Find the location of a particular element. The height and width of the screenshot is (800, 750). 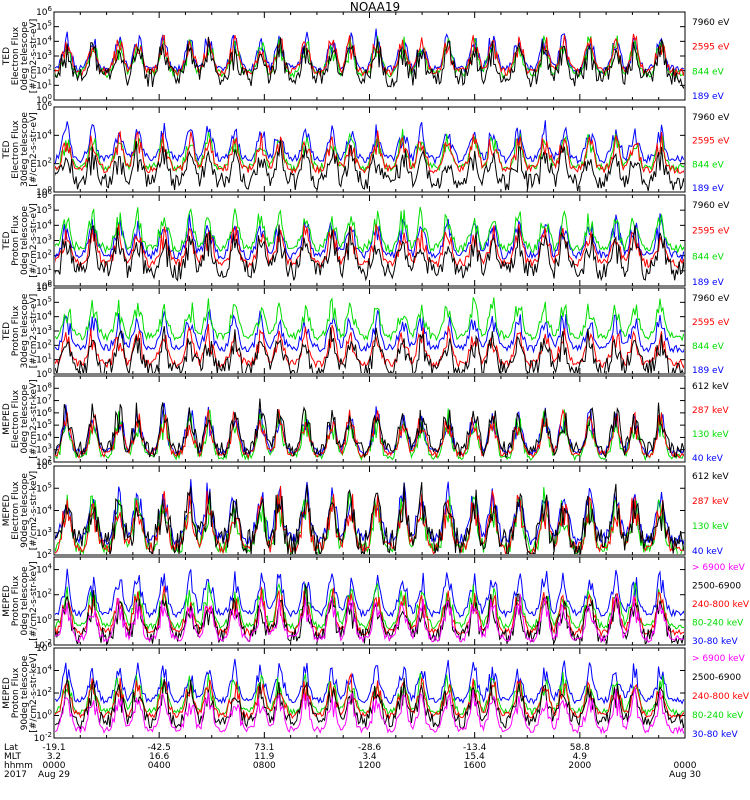

y-tick-label: 10⁸ is located at coordinates (44, 387).